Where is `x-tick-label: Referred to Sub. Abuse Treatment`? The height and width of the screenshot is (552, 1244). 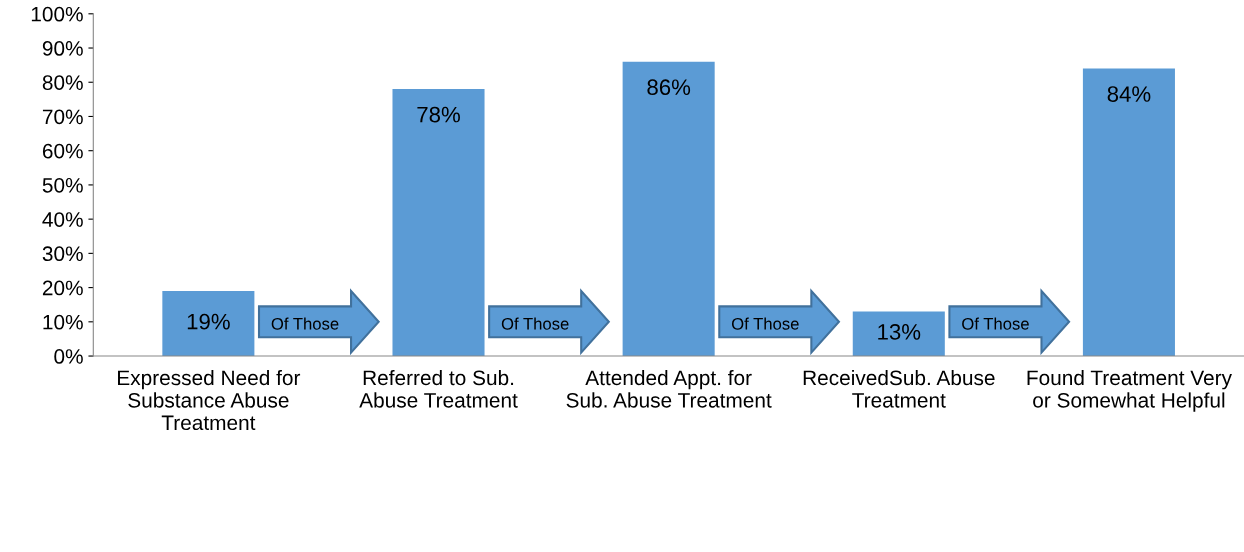
x-tick-label: Referred to Sub. Abuse Treatment is located at coordinates (438, 388).